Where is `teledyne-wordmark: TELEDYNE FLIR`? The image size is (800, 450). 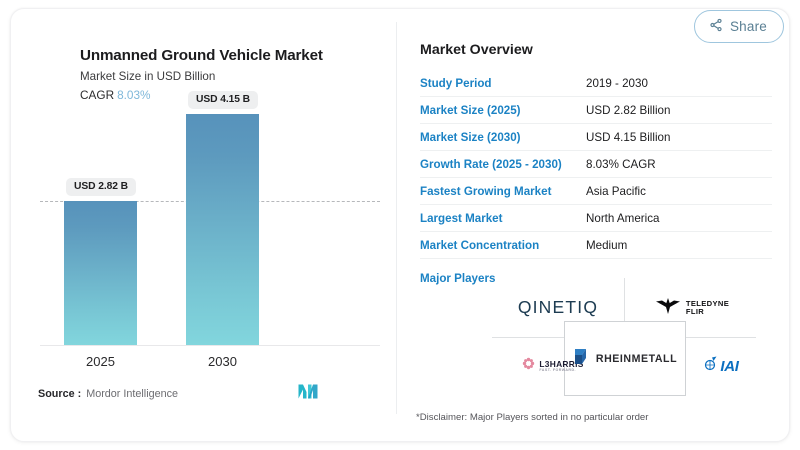
teledyne-wordmark: TELEDYNE FLIR is located at coordinates (707, 307).